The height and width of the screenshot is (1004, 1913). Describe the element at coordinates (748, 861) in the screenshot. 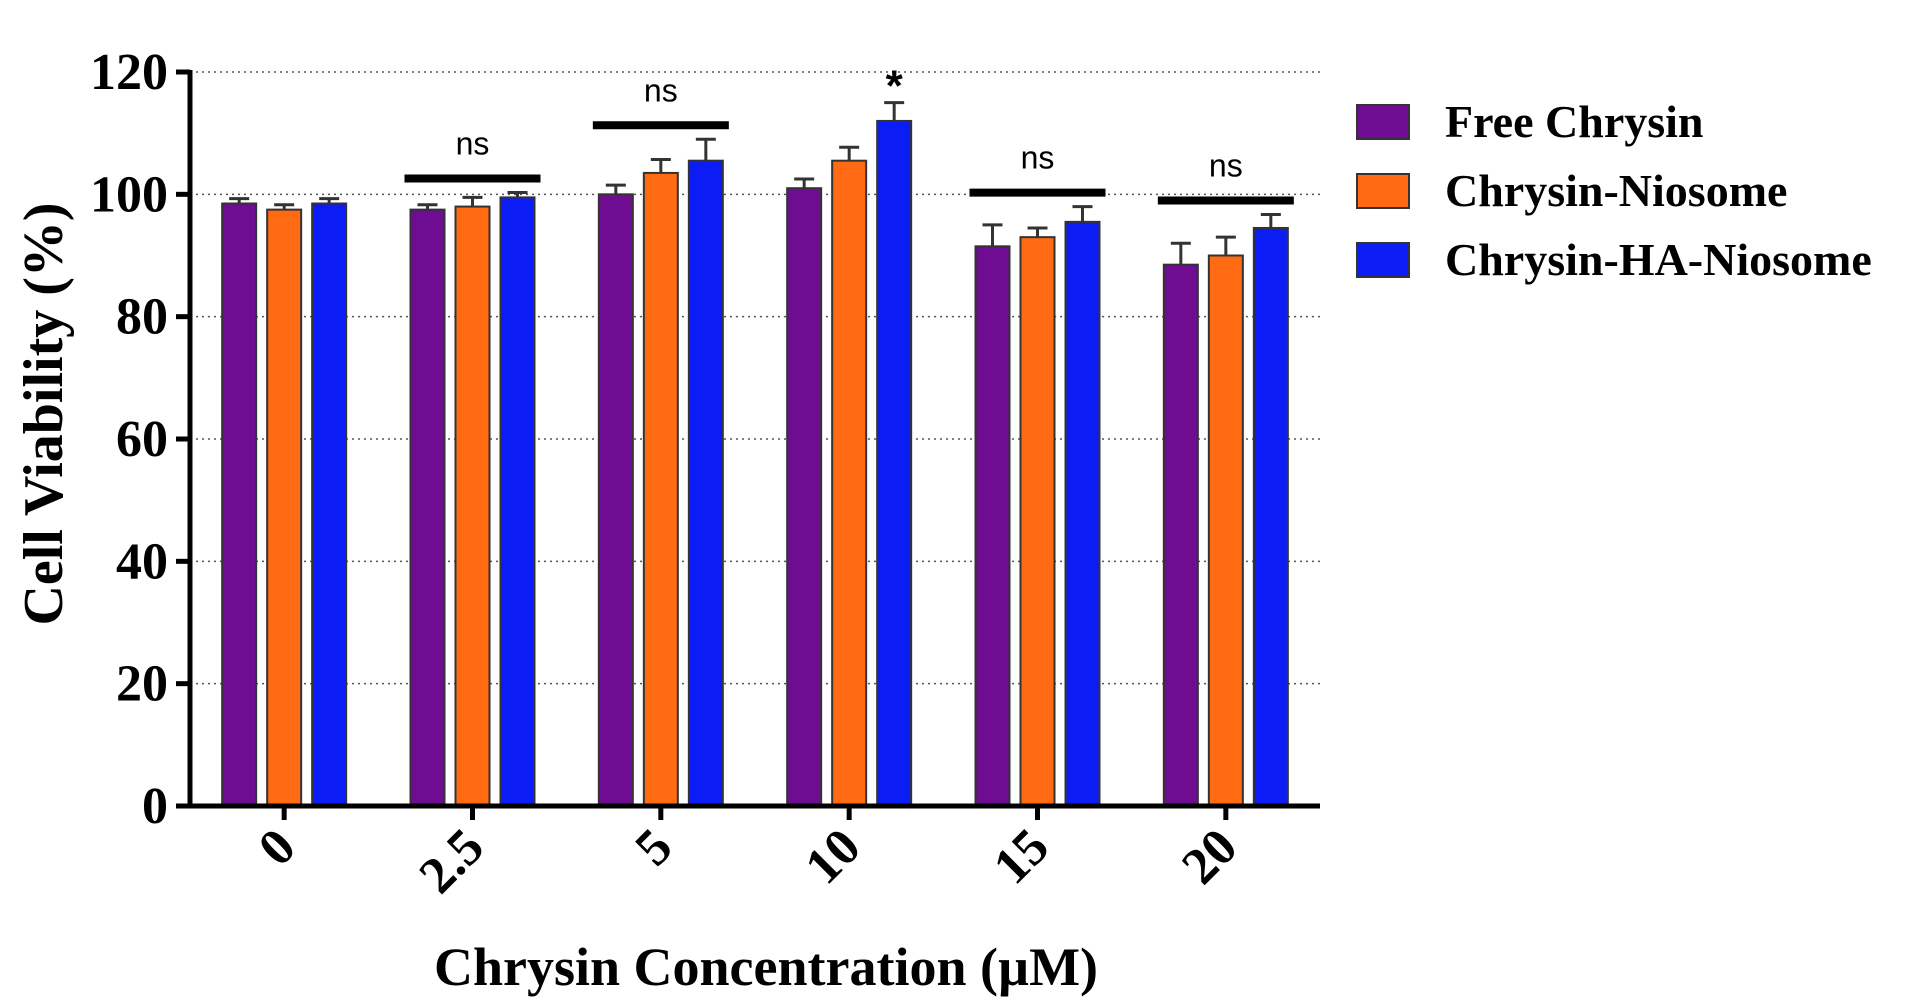

I see `x-tick-labels: 0 2.5 5 10 15 20` at that location.